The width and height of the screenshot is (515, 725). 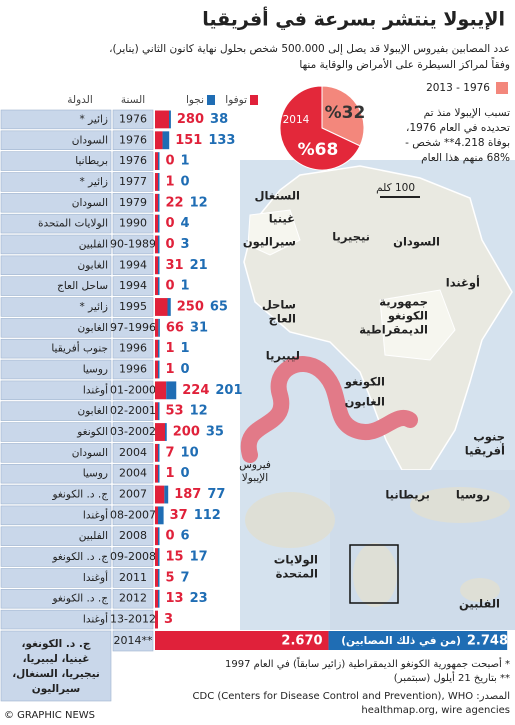 What do you see at coordinates (133, 431) in the screenshot?
I see `year: 03-2002` at bounding box center [133, 431].